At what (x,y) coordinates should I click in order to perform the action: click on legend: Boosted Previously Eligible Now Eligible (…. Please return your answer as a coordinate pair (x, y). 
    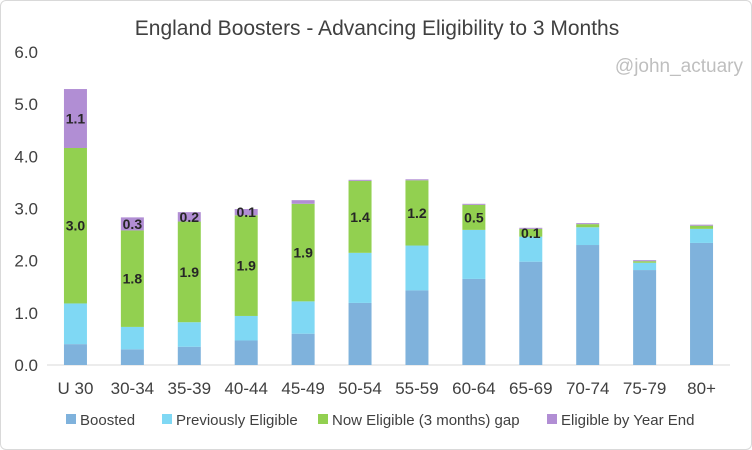
    Looking at the image, I should click on (380, 420).